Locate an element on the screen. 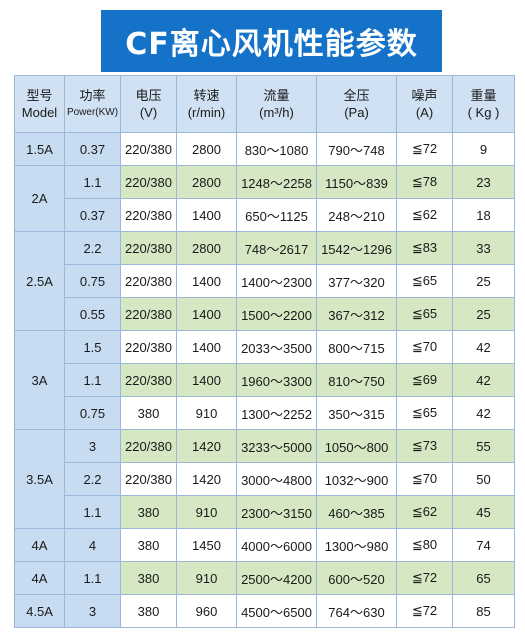 The width and height of the screenshot is (525, 636). table-row: 4A 1.1 380 910 2500～4200 600～520 ≦72 65 is located at coordinates (264, 578).